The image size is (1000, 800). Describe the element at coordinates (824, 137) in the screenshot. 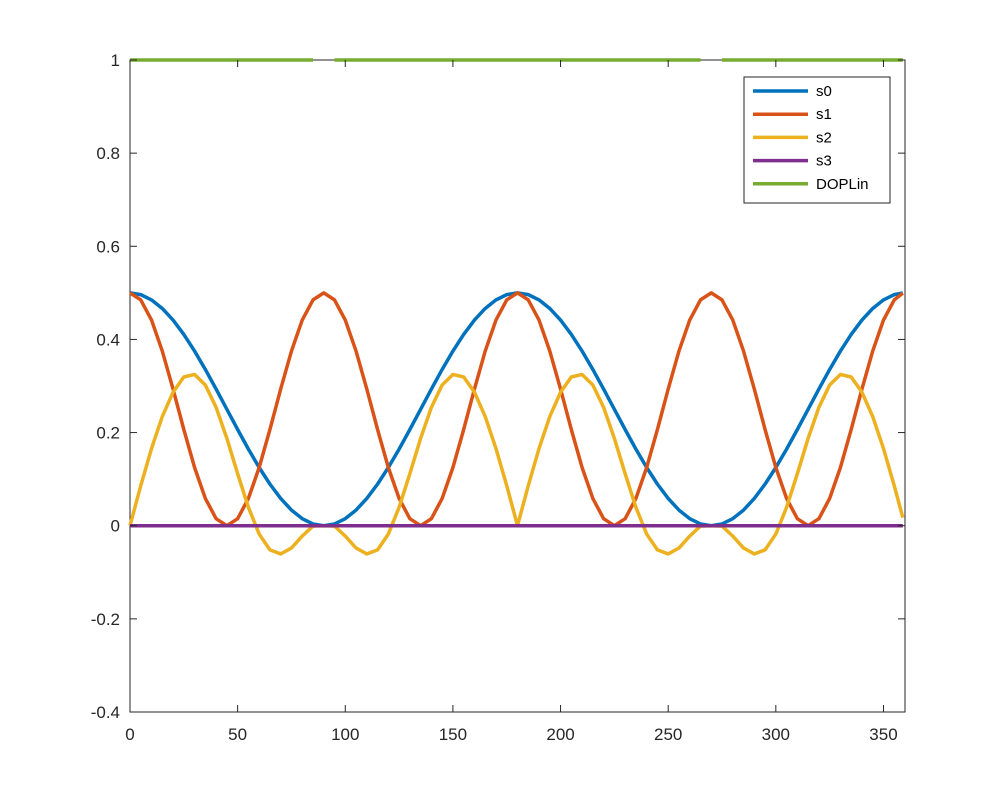

I see `legend-label-s2: s2` at that location.